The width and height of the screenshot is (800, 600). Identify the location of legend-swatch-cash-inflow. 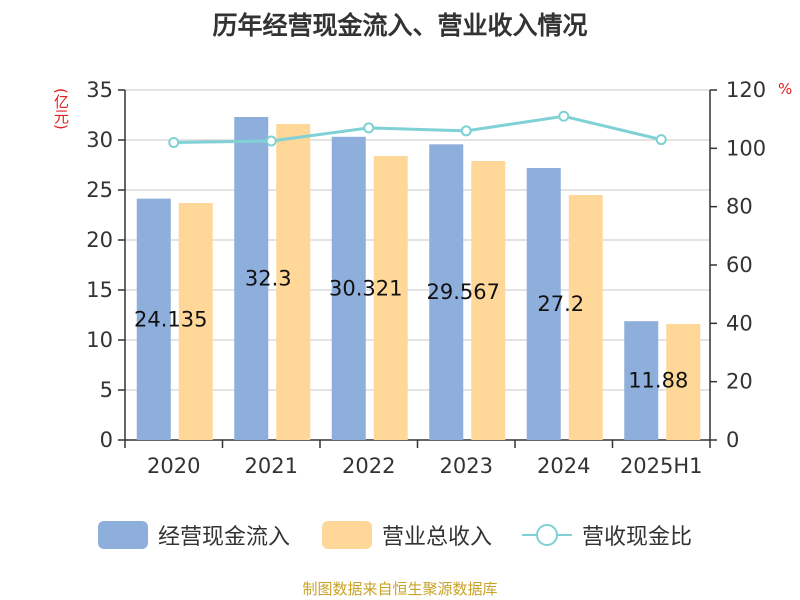
(123, 535).